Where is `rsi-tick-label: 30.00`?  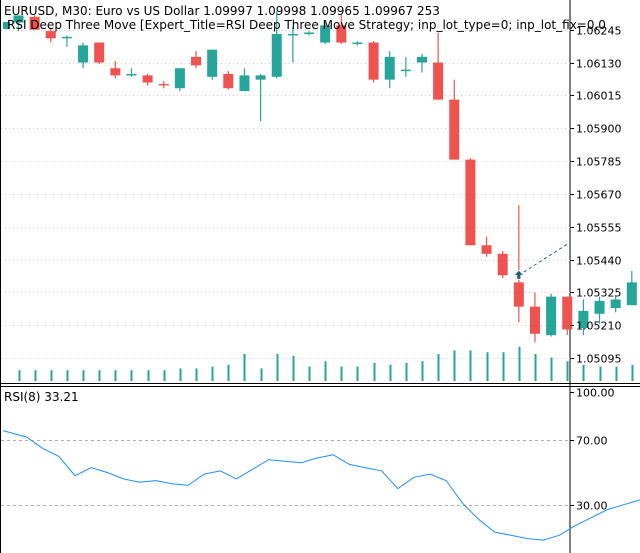
rsi-tick-label: 30.00 is located at coordinates (592, 506).